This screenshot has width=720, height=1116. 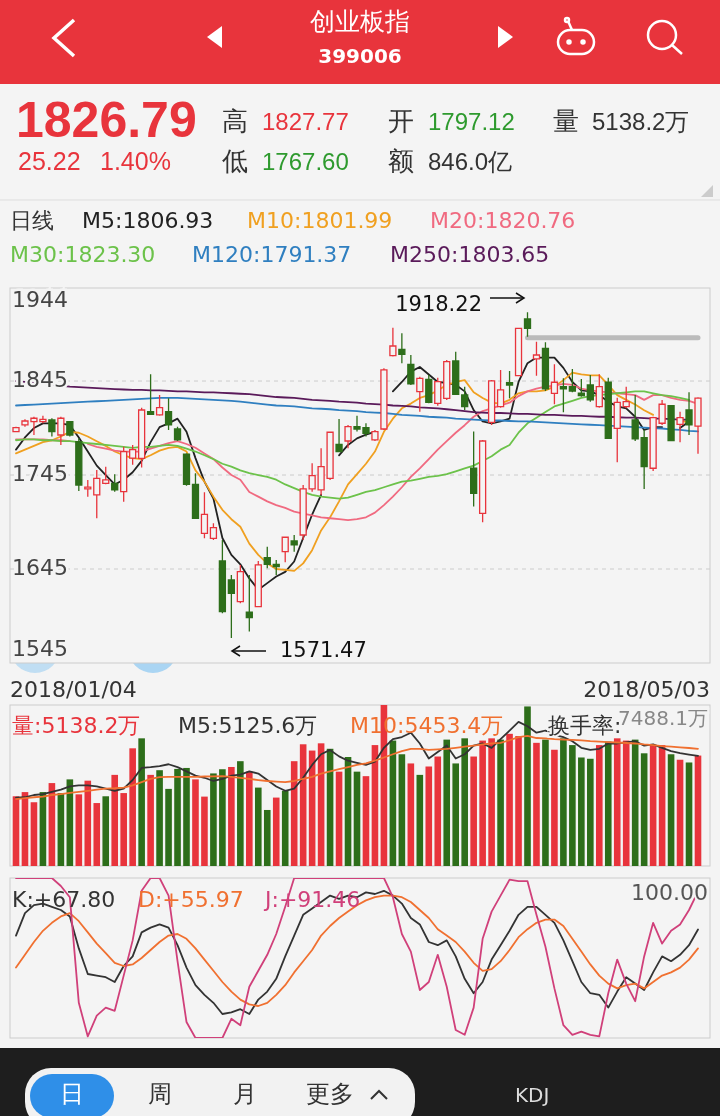 I want to click on text: 量, so click(x=566, y=121).